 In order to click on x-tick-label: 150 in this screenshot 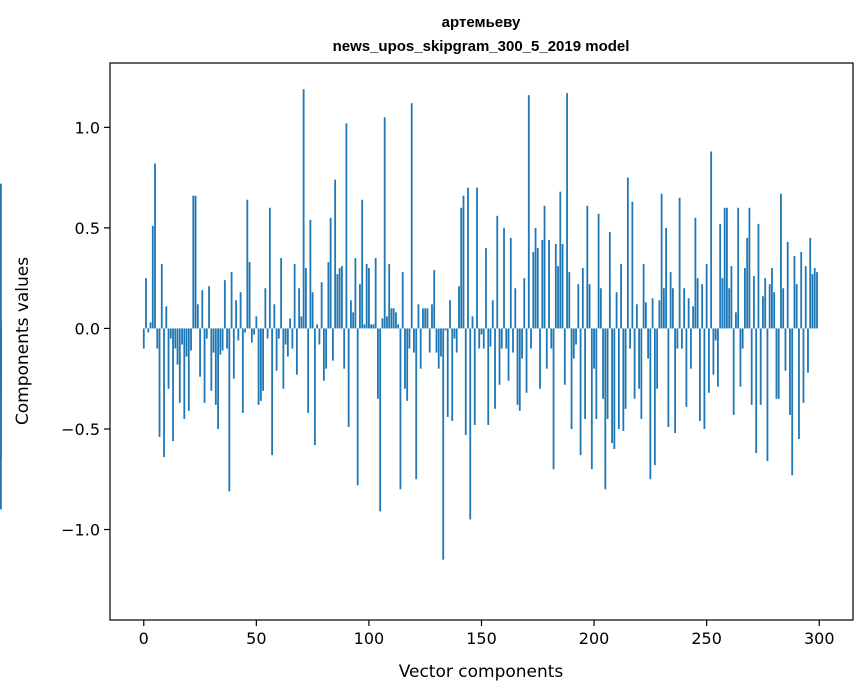, I will do `click(481, 638)`.